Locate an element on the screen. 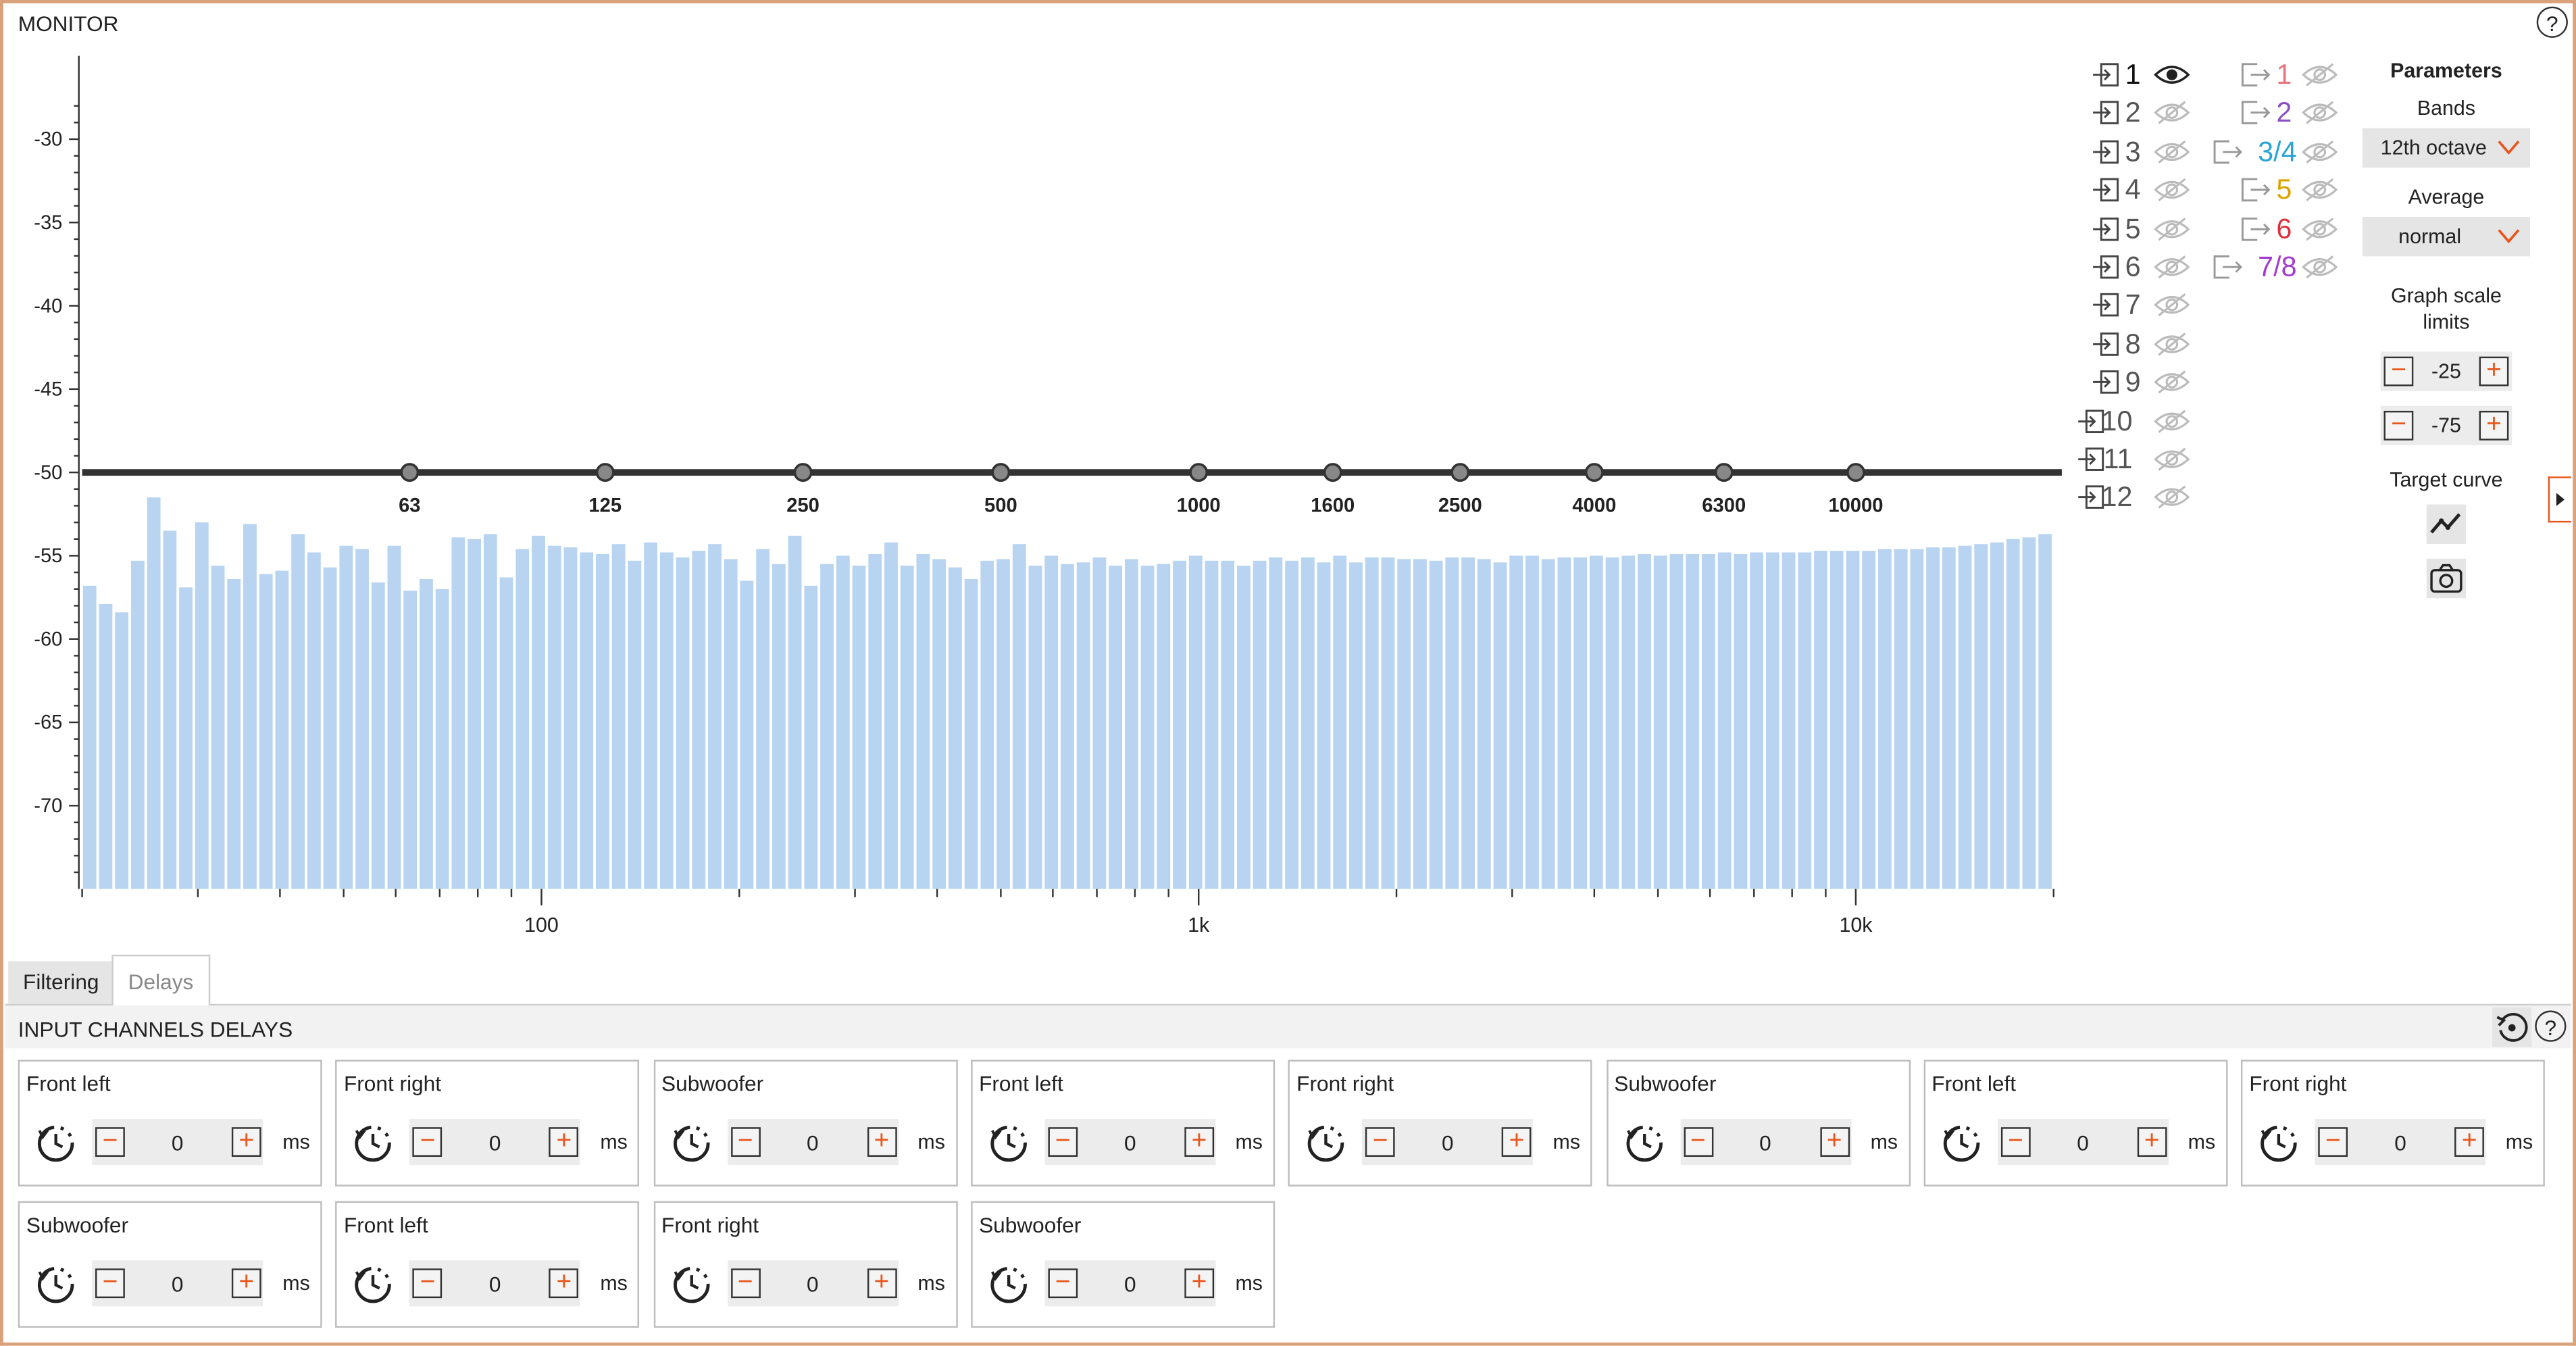 The image size is (2576, 1346). input-channel-1: 1 is located at coordinates (2139, 75).